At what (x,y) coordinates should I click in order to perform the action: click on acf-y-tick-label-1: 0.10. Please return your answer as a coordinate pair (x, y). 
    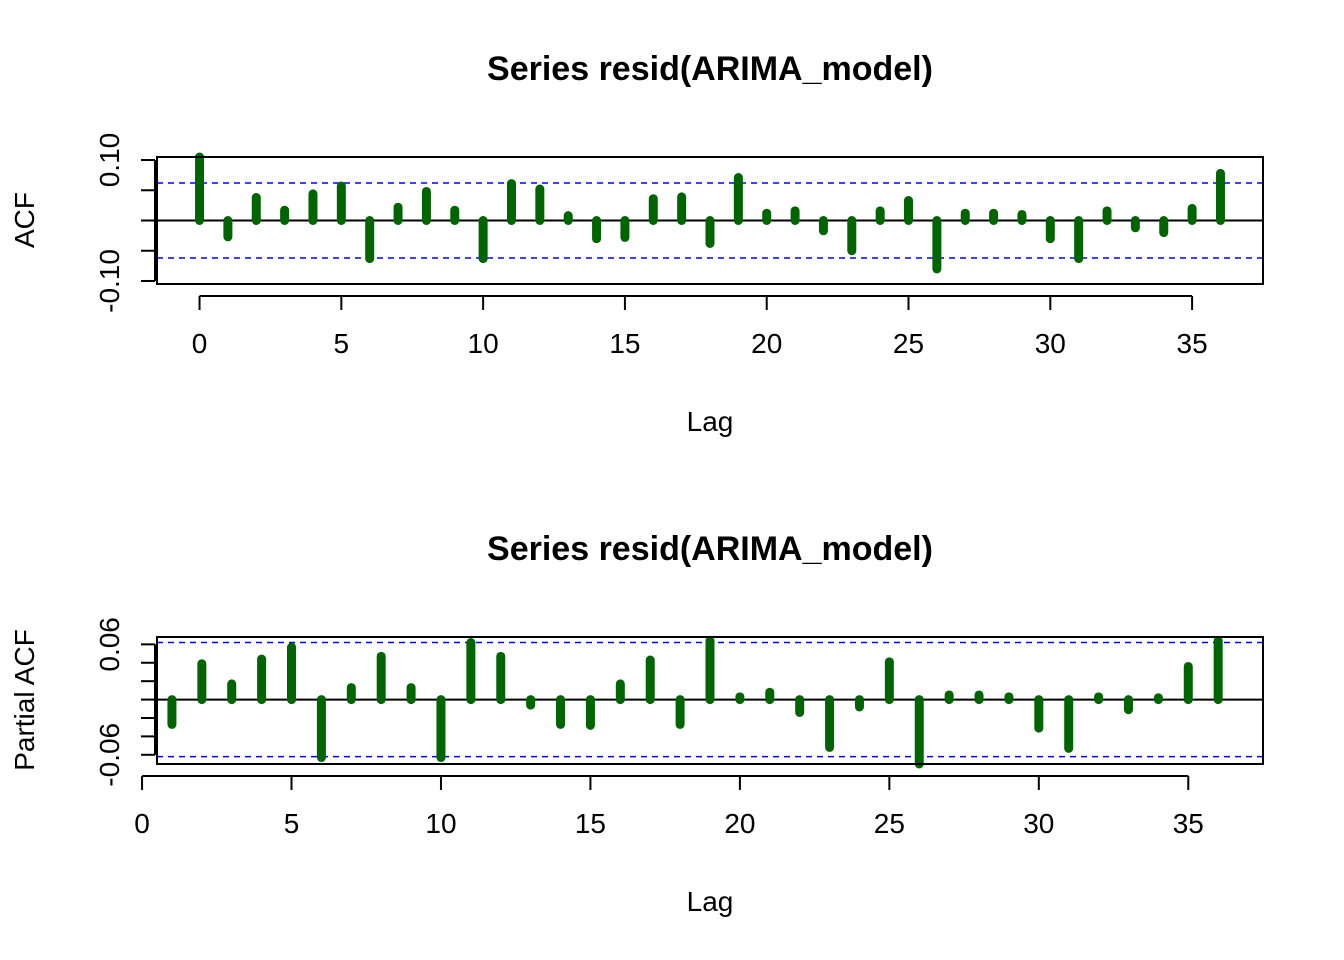
    Looking at the image, I should click on (109, 160).